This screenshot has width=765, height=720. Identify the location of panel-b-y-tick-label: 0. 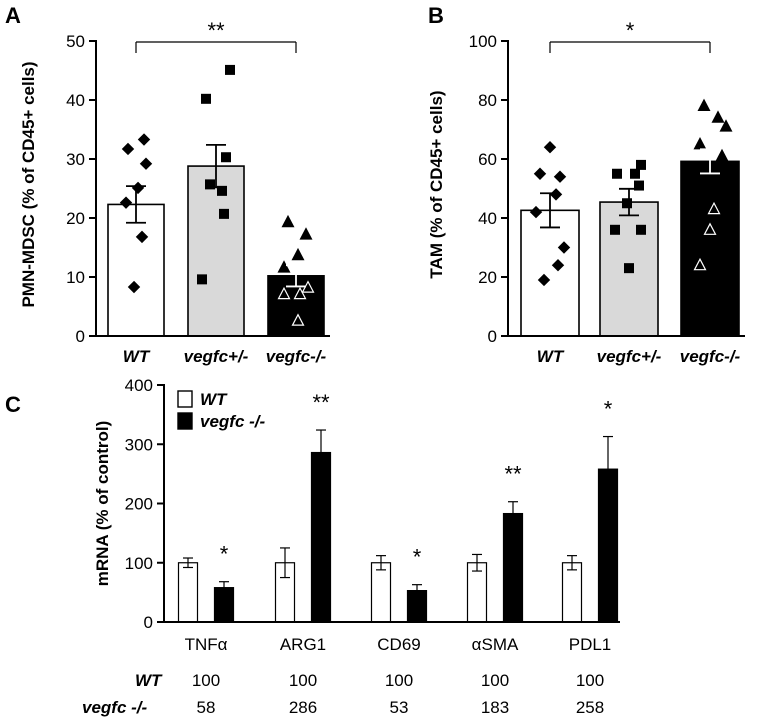
(492, 336).